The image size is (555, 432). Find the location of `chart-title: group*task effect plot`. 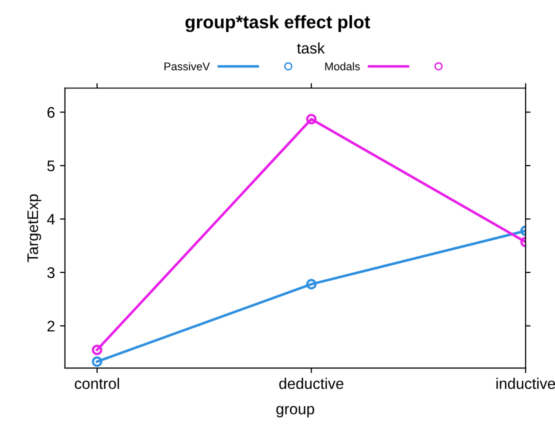

chart-title: group*task effect plot is located at coordinates (277, 23).